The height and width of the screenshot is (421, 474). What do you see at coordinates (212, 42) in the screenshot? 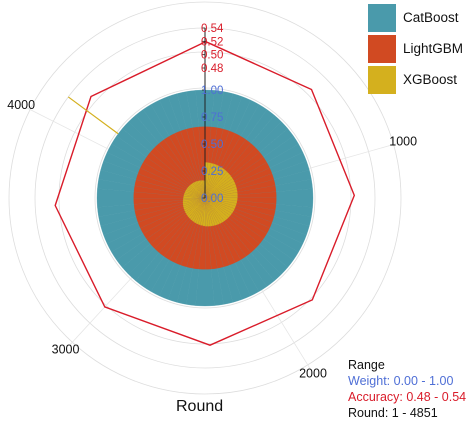
I see `accuracy-tick-label: 0.52` at bounding box center [212, 42].